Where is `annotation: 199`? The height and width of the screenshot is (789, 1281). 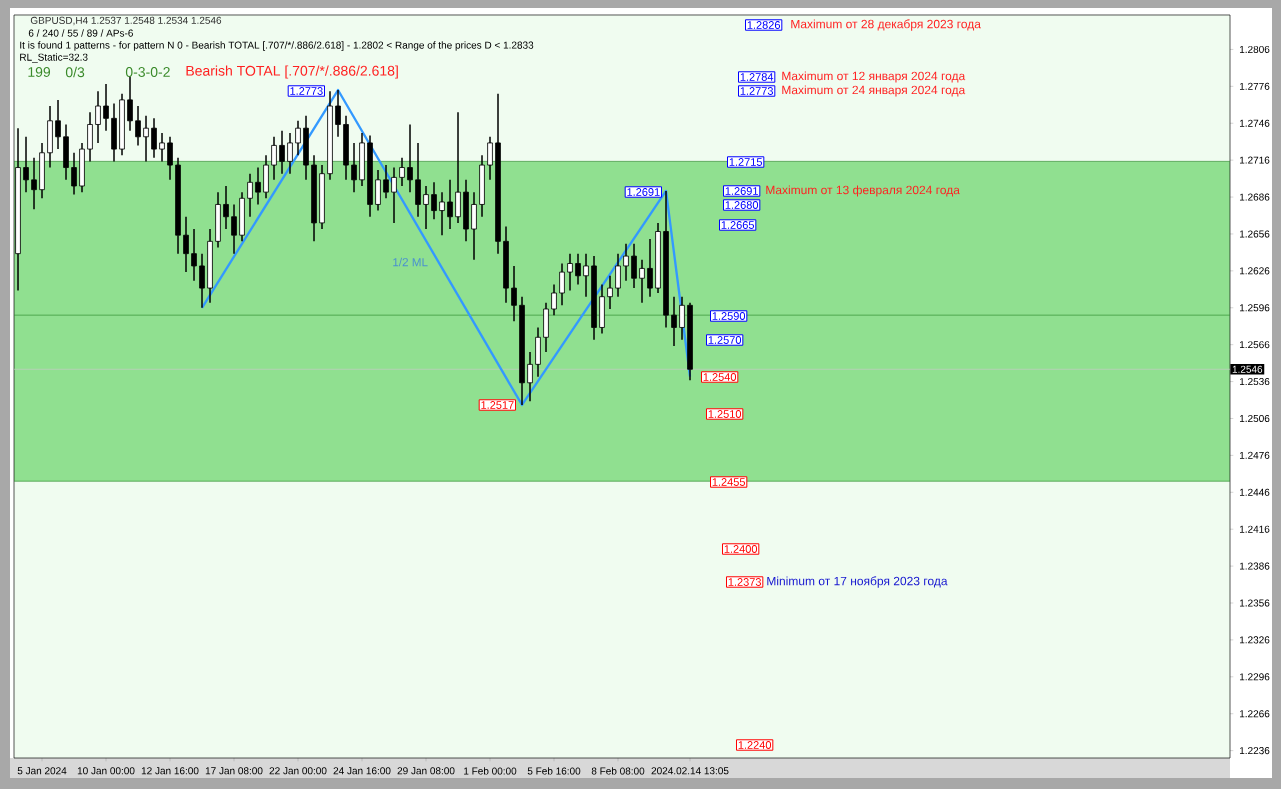 annotation: 199 is located at coordinates (39, 72).